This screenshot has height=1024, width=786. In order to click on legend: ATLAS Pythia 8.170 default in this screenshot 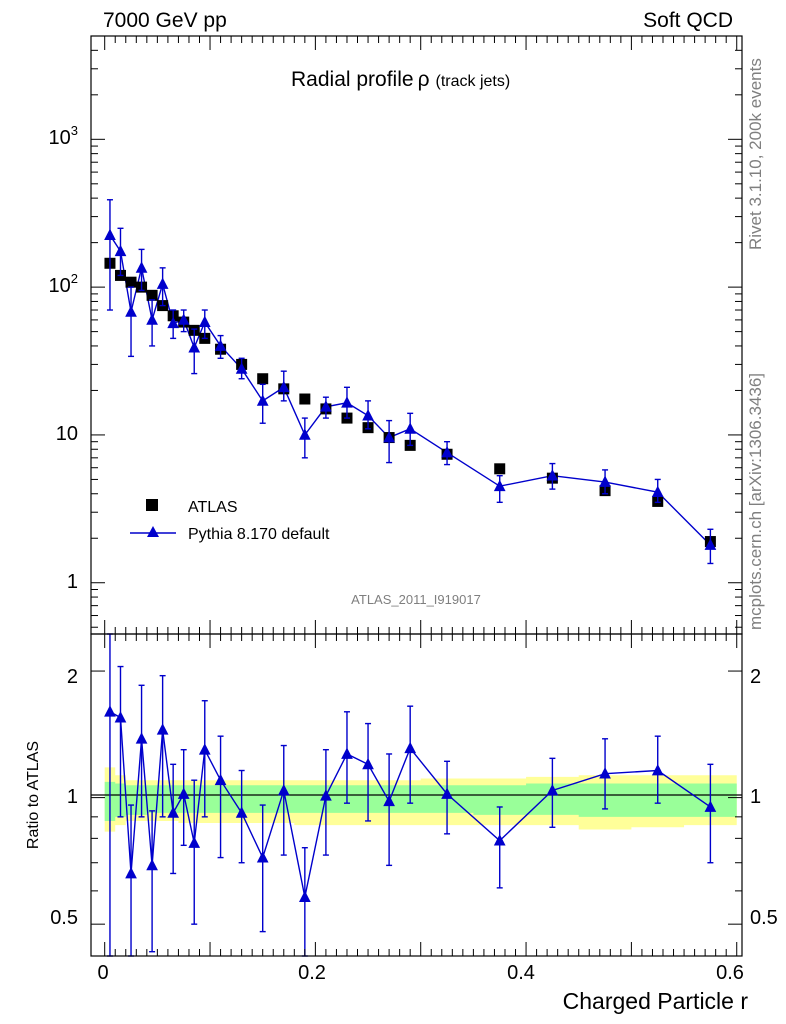, I will do `click(230, 521)`.